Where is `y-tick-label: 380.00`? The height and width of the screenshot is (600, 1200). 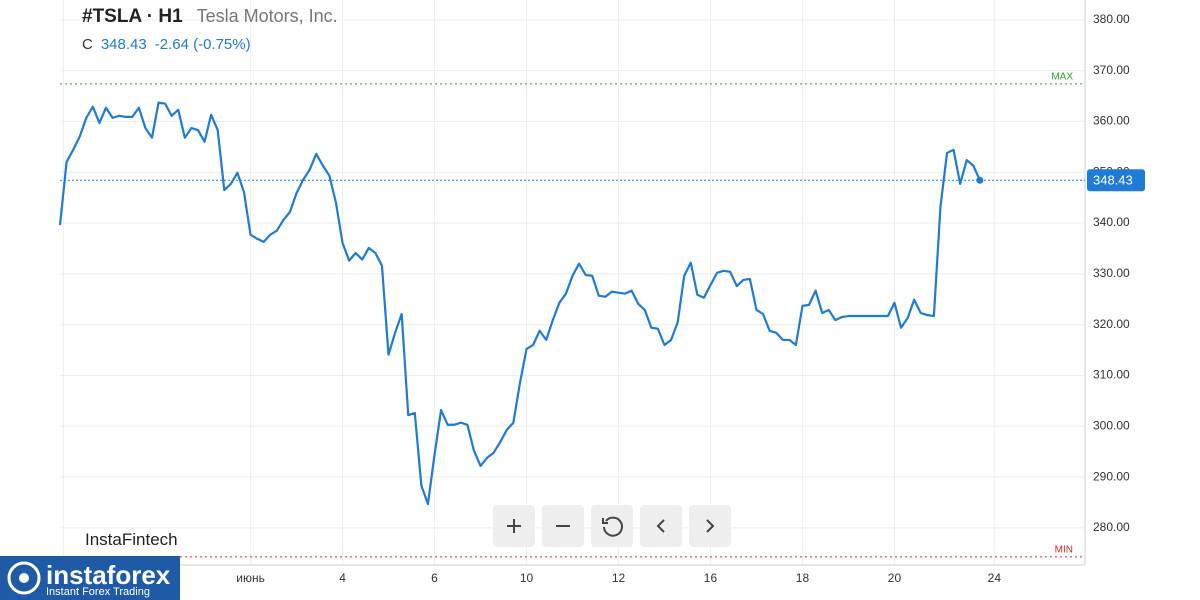
y-tick-label: 380.00 is located at coordinates (1111, 19).